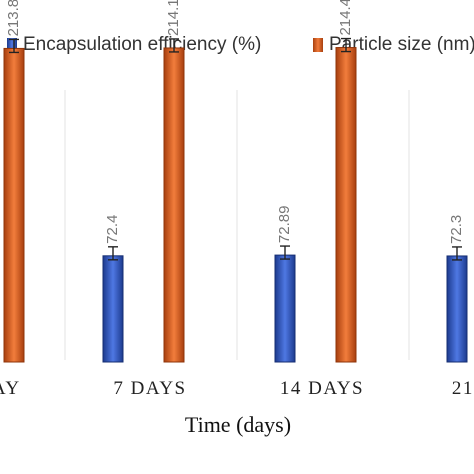  Describe the element at coordinates (173, 18) in the screenshot. I see `value-label: 214.12` at that location.